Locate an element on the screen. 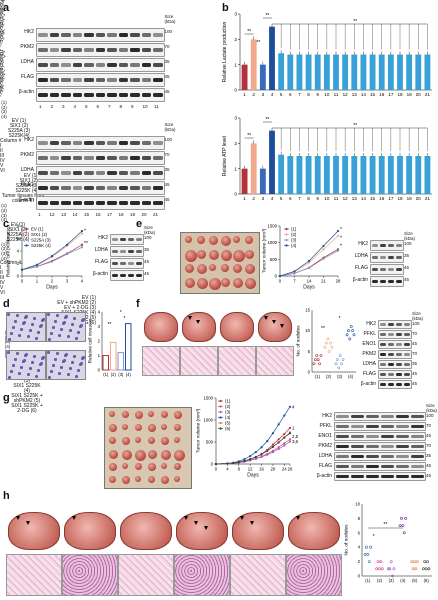  x-tick-label: 19 is located at coordinates (410, 94).